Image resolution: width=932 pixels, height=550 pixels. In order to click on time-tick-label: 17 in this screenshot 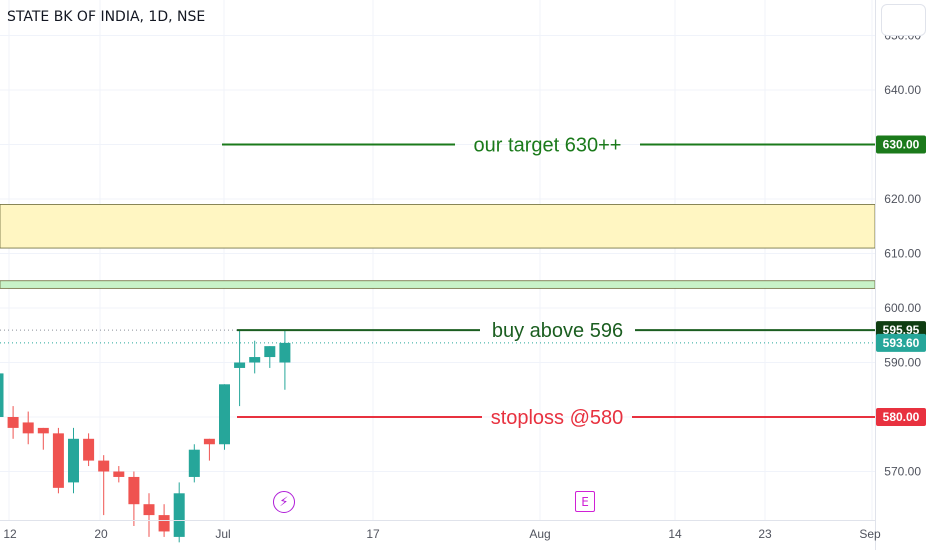, I will do `click(373, 534)`.